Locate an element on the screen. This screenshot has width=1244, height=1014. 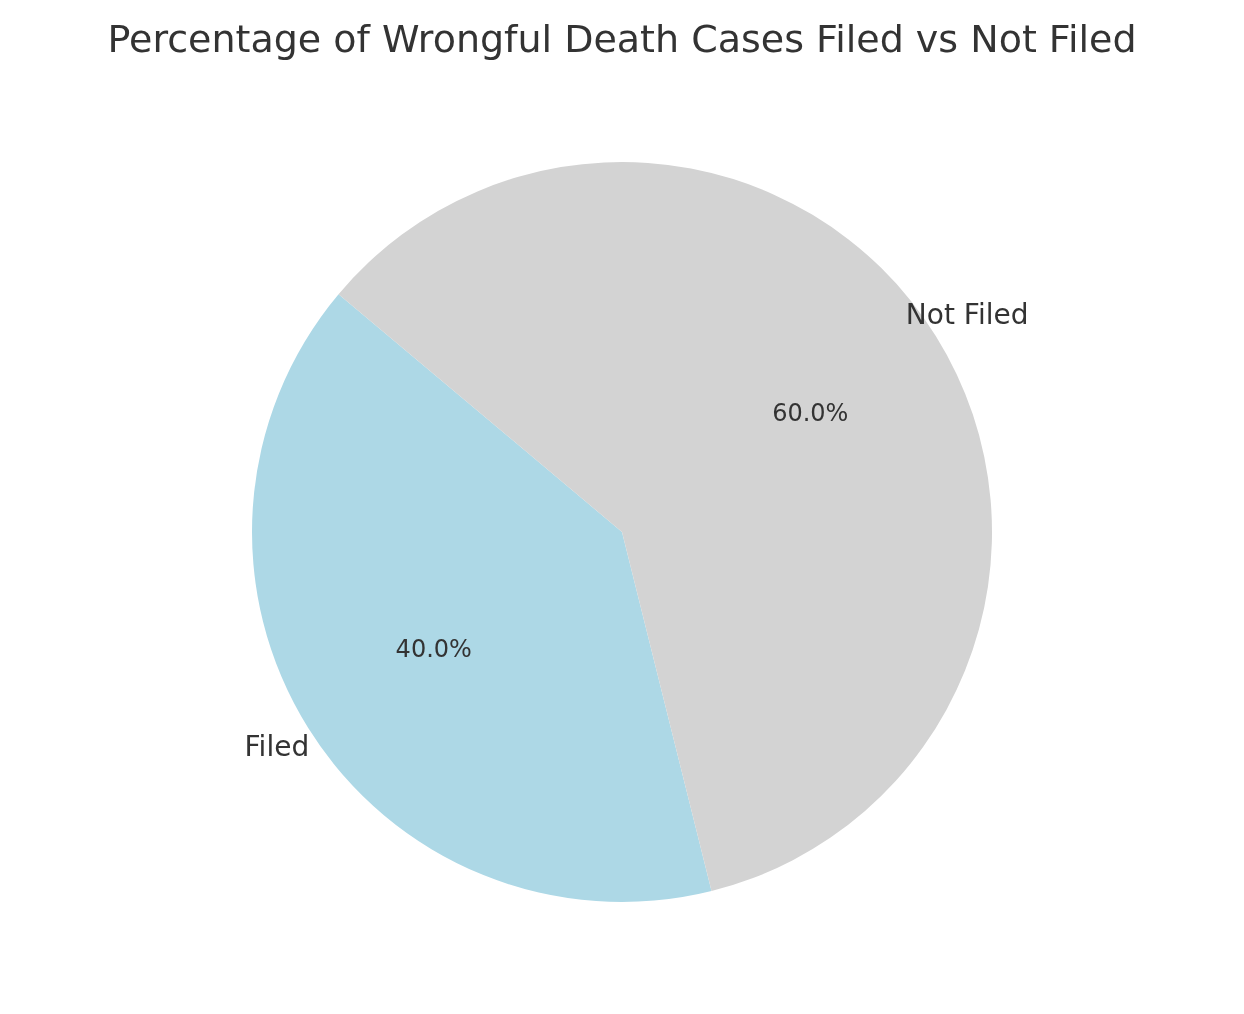
slice-label: Filed is located at coordinates (277, 746).